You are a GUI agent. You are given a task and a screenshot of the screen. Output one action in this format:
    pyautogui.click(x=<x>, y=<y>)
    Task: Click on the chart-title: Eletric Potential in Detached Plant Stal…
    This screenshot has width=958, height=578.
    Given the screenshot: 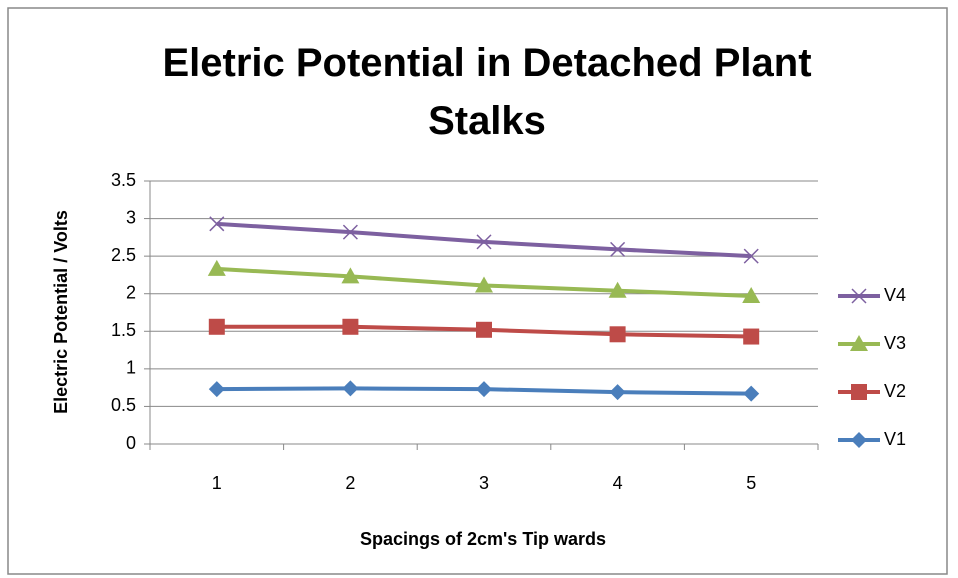 What is the action you would take?
    pyautogui.click(x=487, y=92)
    